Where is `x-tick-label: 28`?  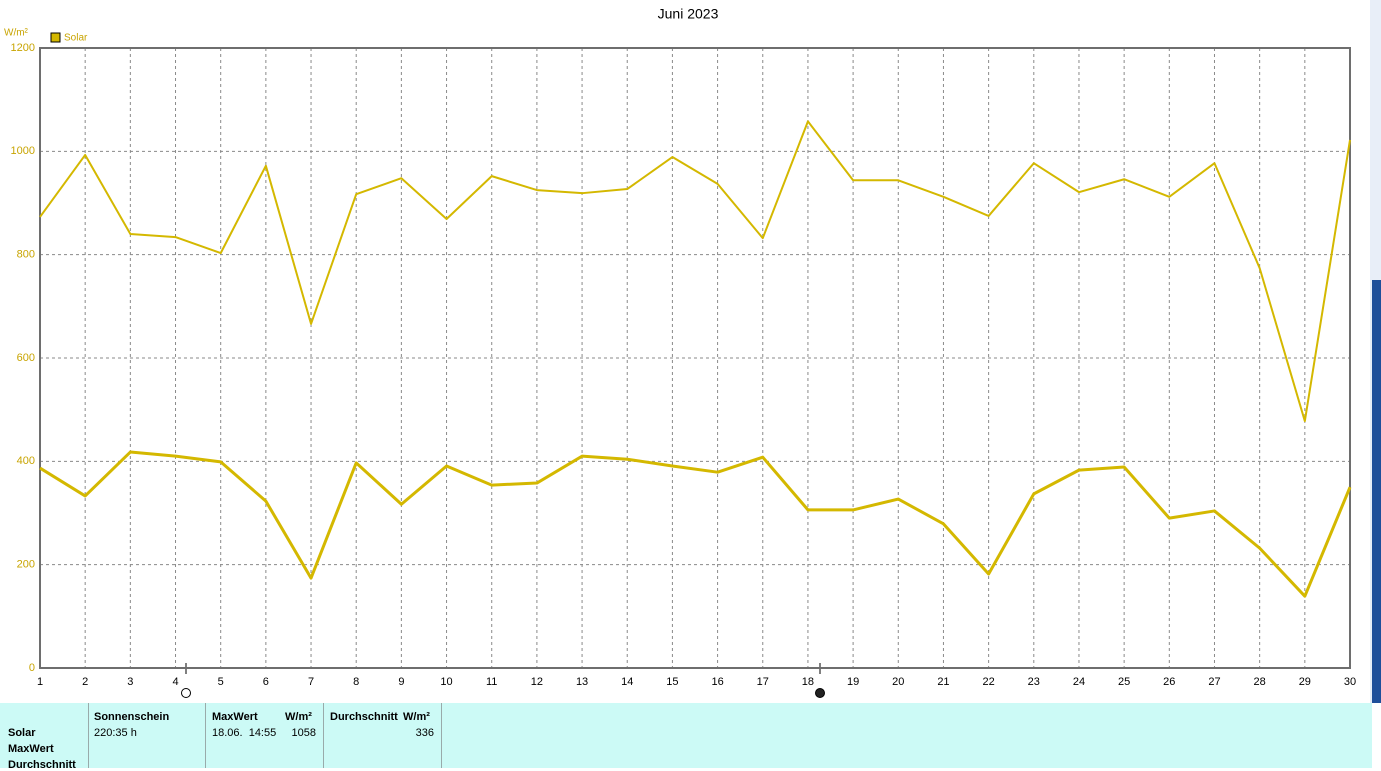
x-tick-label: 28 is located at coordinates (1260, 682).